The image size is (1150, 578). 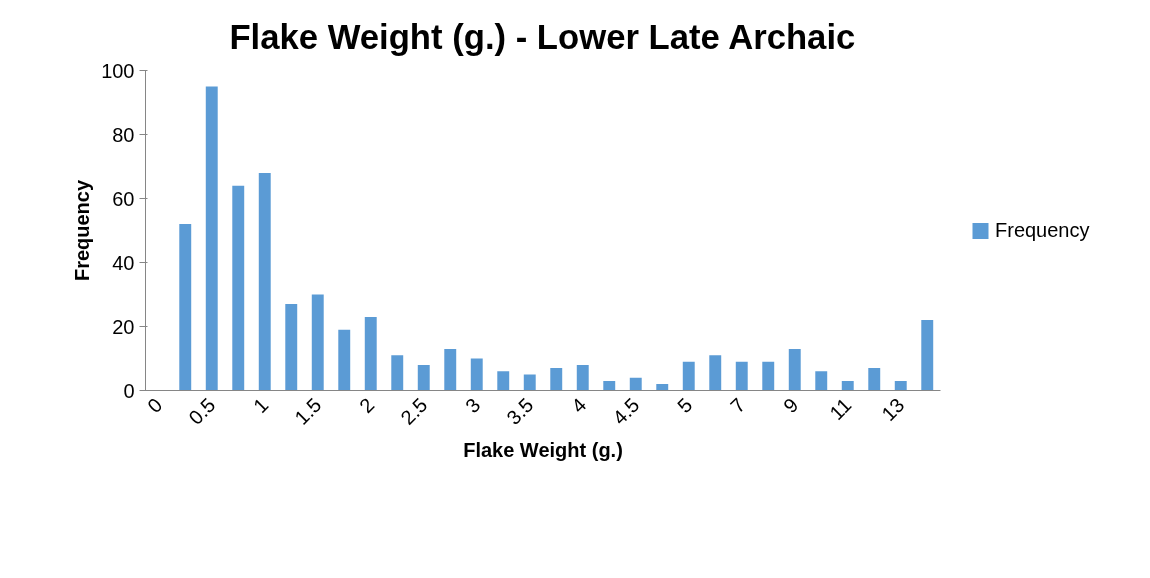 What do you see at coordinates (118, 70) in the screenshot?
I see `y-tick-label: 100` at bounding box center [118, 70].